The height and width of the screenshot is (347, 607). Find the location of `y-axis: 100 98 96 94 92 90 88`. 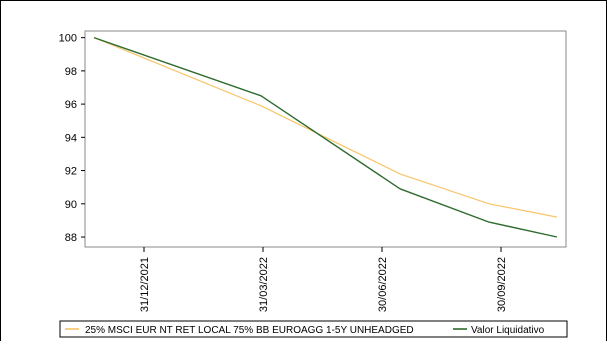

y-axis: 100 98 96 94 92 90 88 is located at coordinates (72, 138).